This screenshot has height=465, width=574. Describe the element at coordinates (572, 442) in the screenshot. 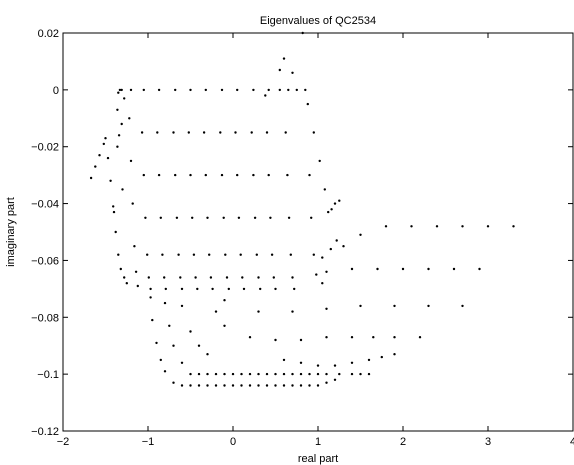

I see `x-tick-label: 4` at that location.